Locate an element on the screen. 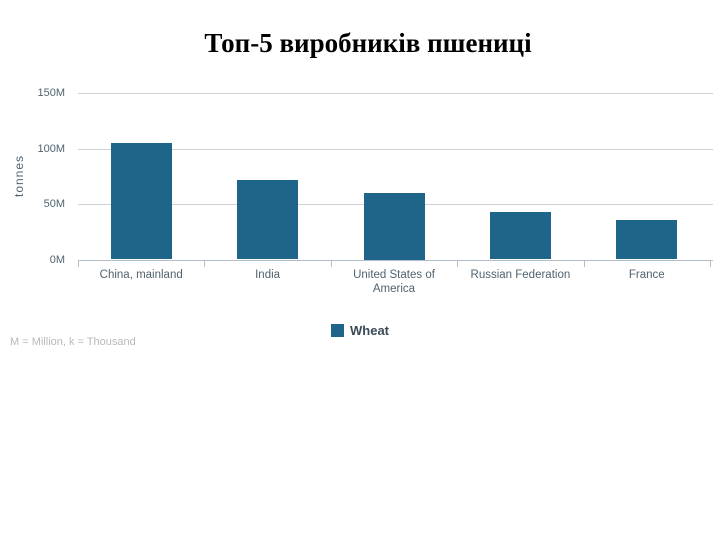 The width and height of the screenshot is (720, 540). legend-label: Wheat is located at coordinates (369, 330).